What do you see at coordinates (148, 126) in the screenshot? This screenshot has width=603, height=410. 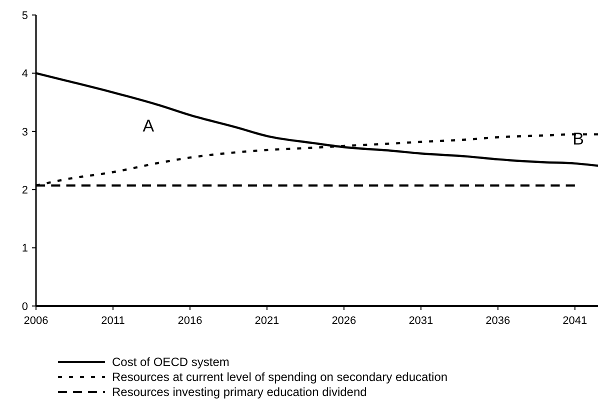 I see `annotation: A` at bounding box center [148, 126].